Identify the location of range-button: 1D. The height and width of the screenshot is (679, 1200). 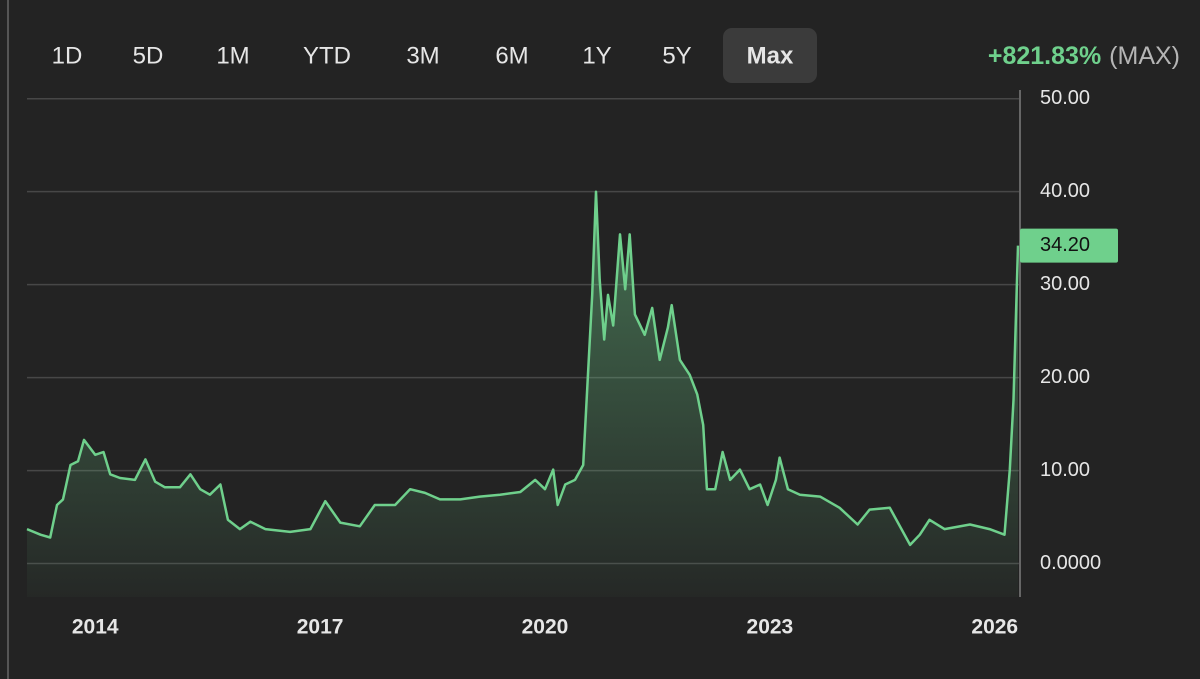
(67, 55).